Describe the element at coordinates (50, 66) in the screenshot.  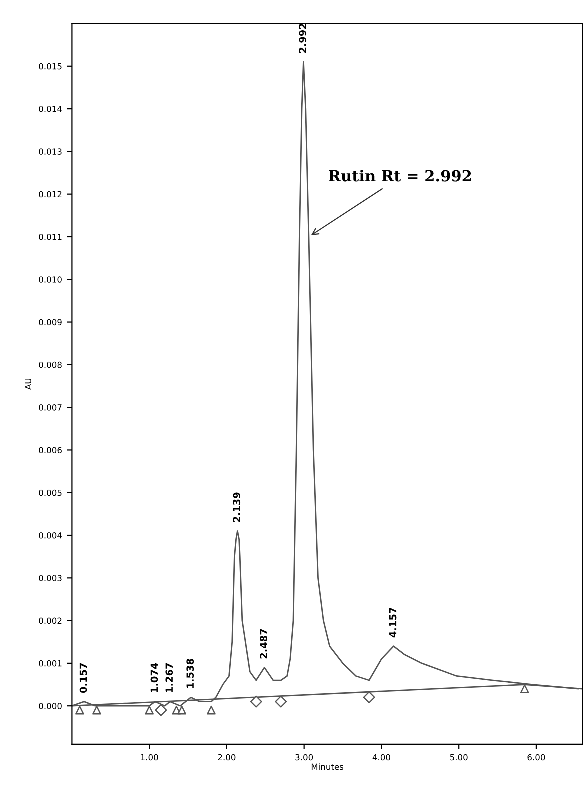
I see `y-tick-label: 0.015` at that location.